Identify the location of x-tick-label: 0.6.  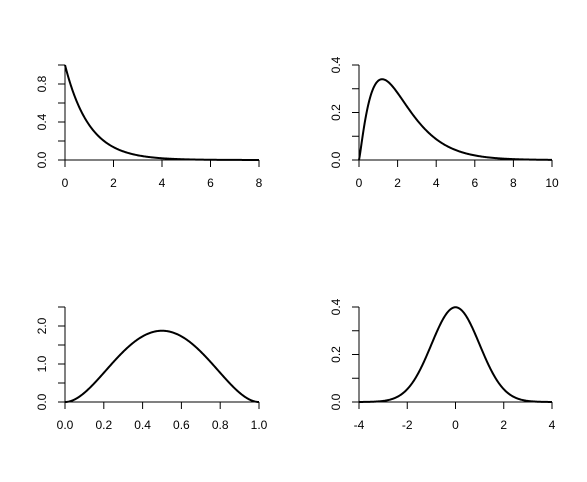
(181, 425).